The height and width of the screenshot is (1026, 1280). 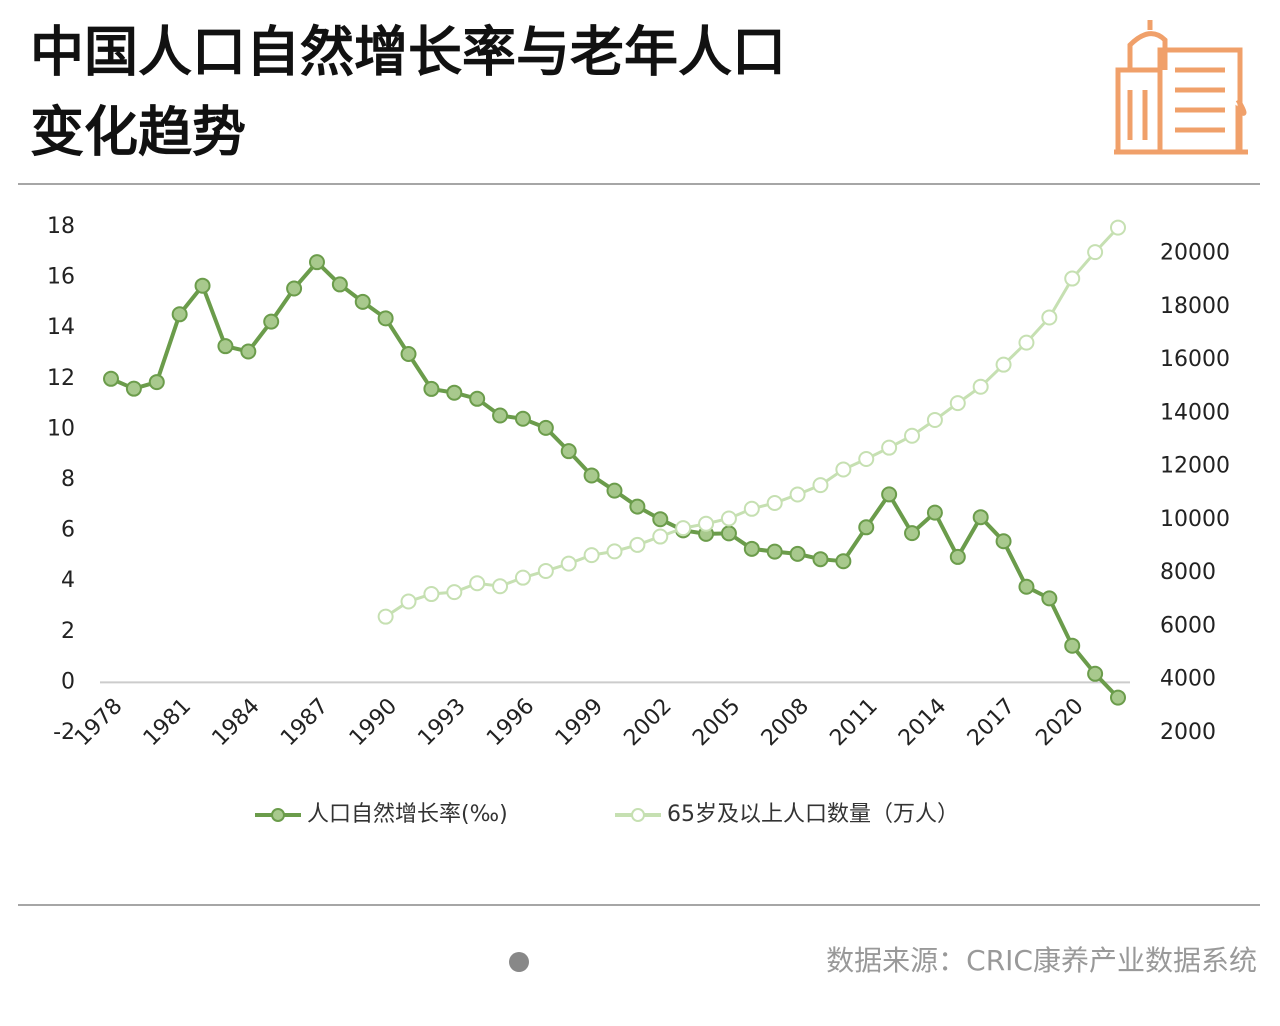 I want to click on legend-label: 人口自然增长率(‰), so click(x=407, y=814).